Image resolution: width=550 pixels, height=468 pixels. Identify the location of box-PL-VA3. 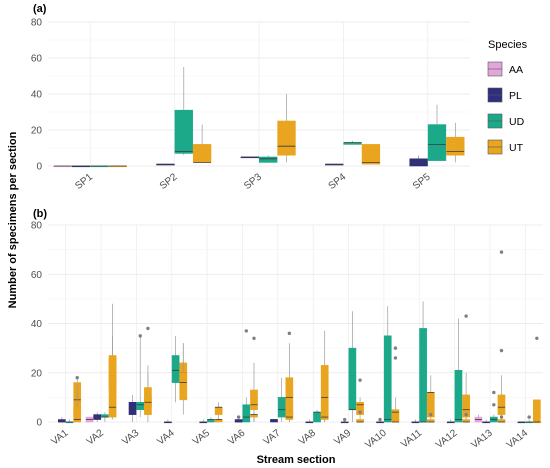
(132, 408).